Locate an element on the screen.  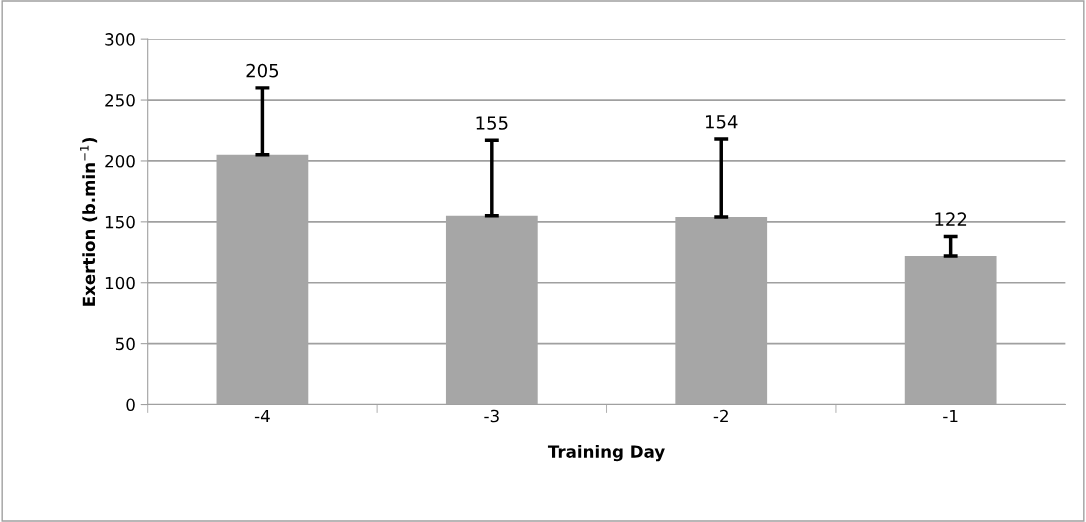
x-tick-label: -4 is located at coordinates (262, 416).